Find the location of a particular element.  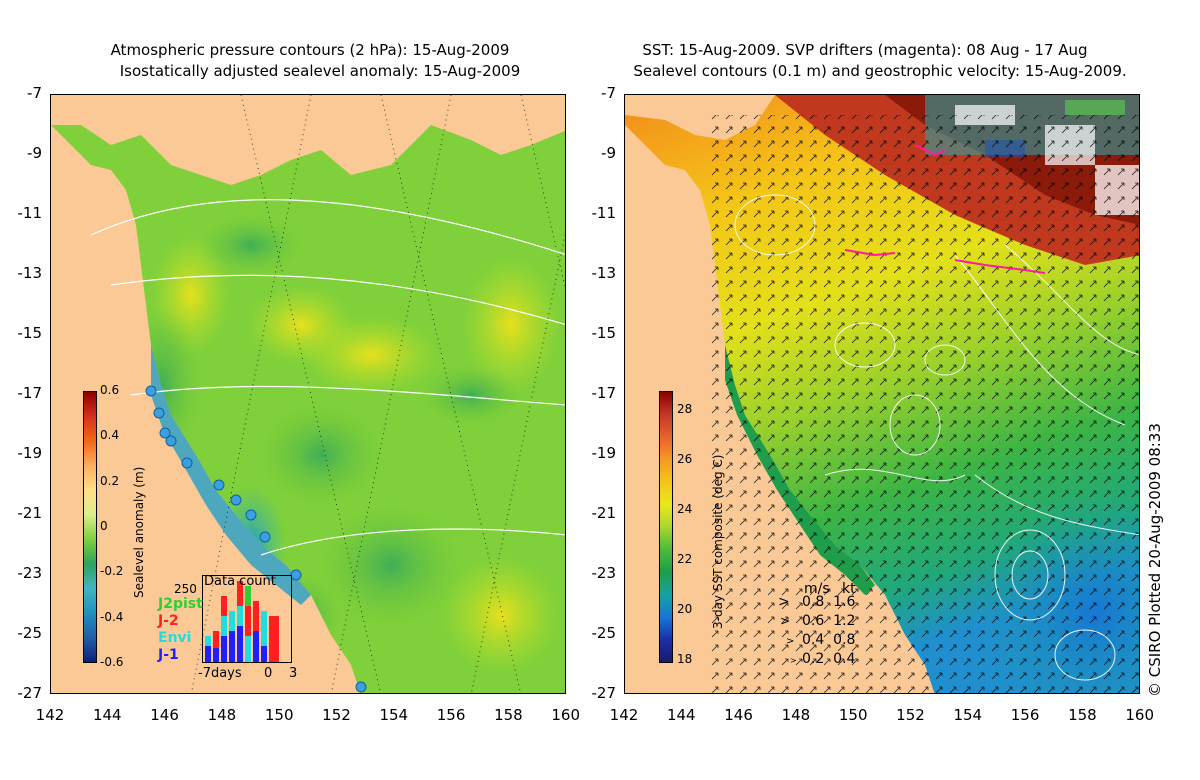

left-colorbar-tick-5: -0.4 is located at coordinates (112, 616).